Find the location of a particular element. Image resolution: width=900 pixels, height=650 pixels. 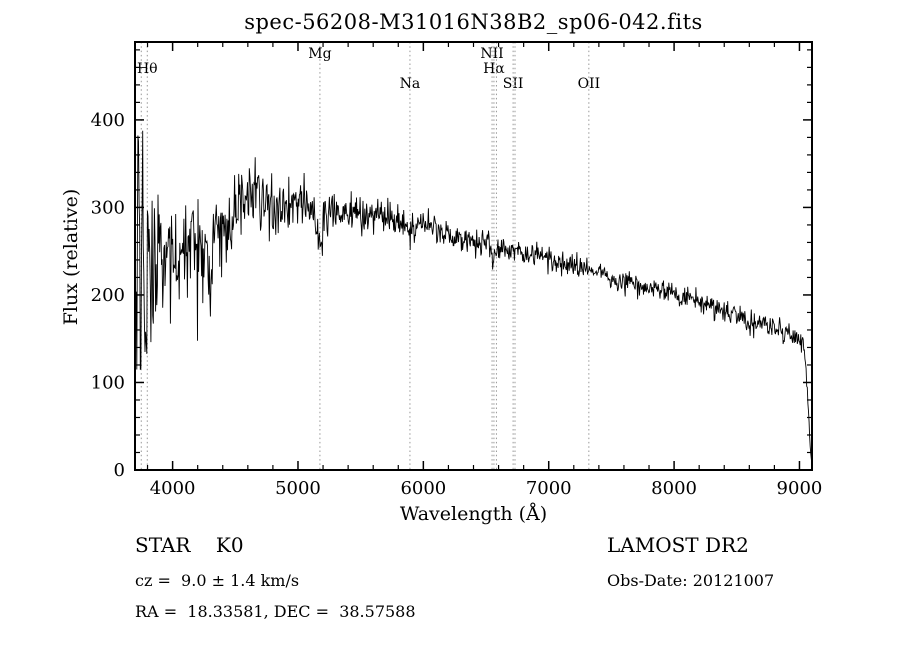

spectral-line-label: Na is located at coordinates (410, 84).